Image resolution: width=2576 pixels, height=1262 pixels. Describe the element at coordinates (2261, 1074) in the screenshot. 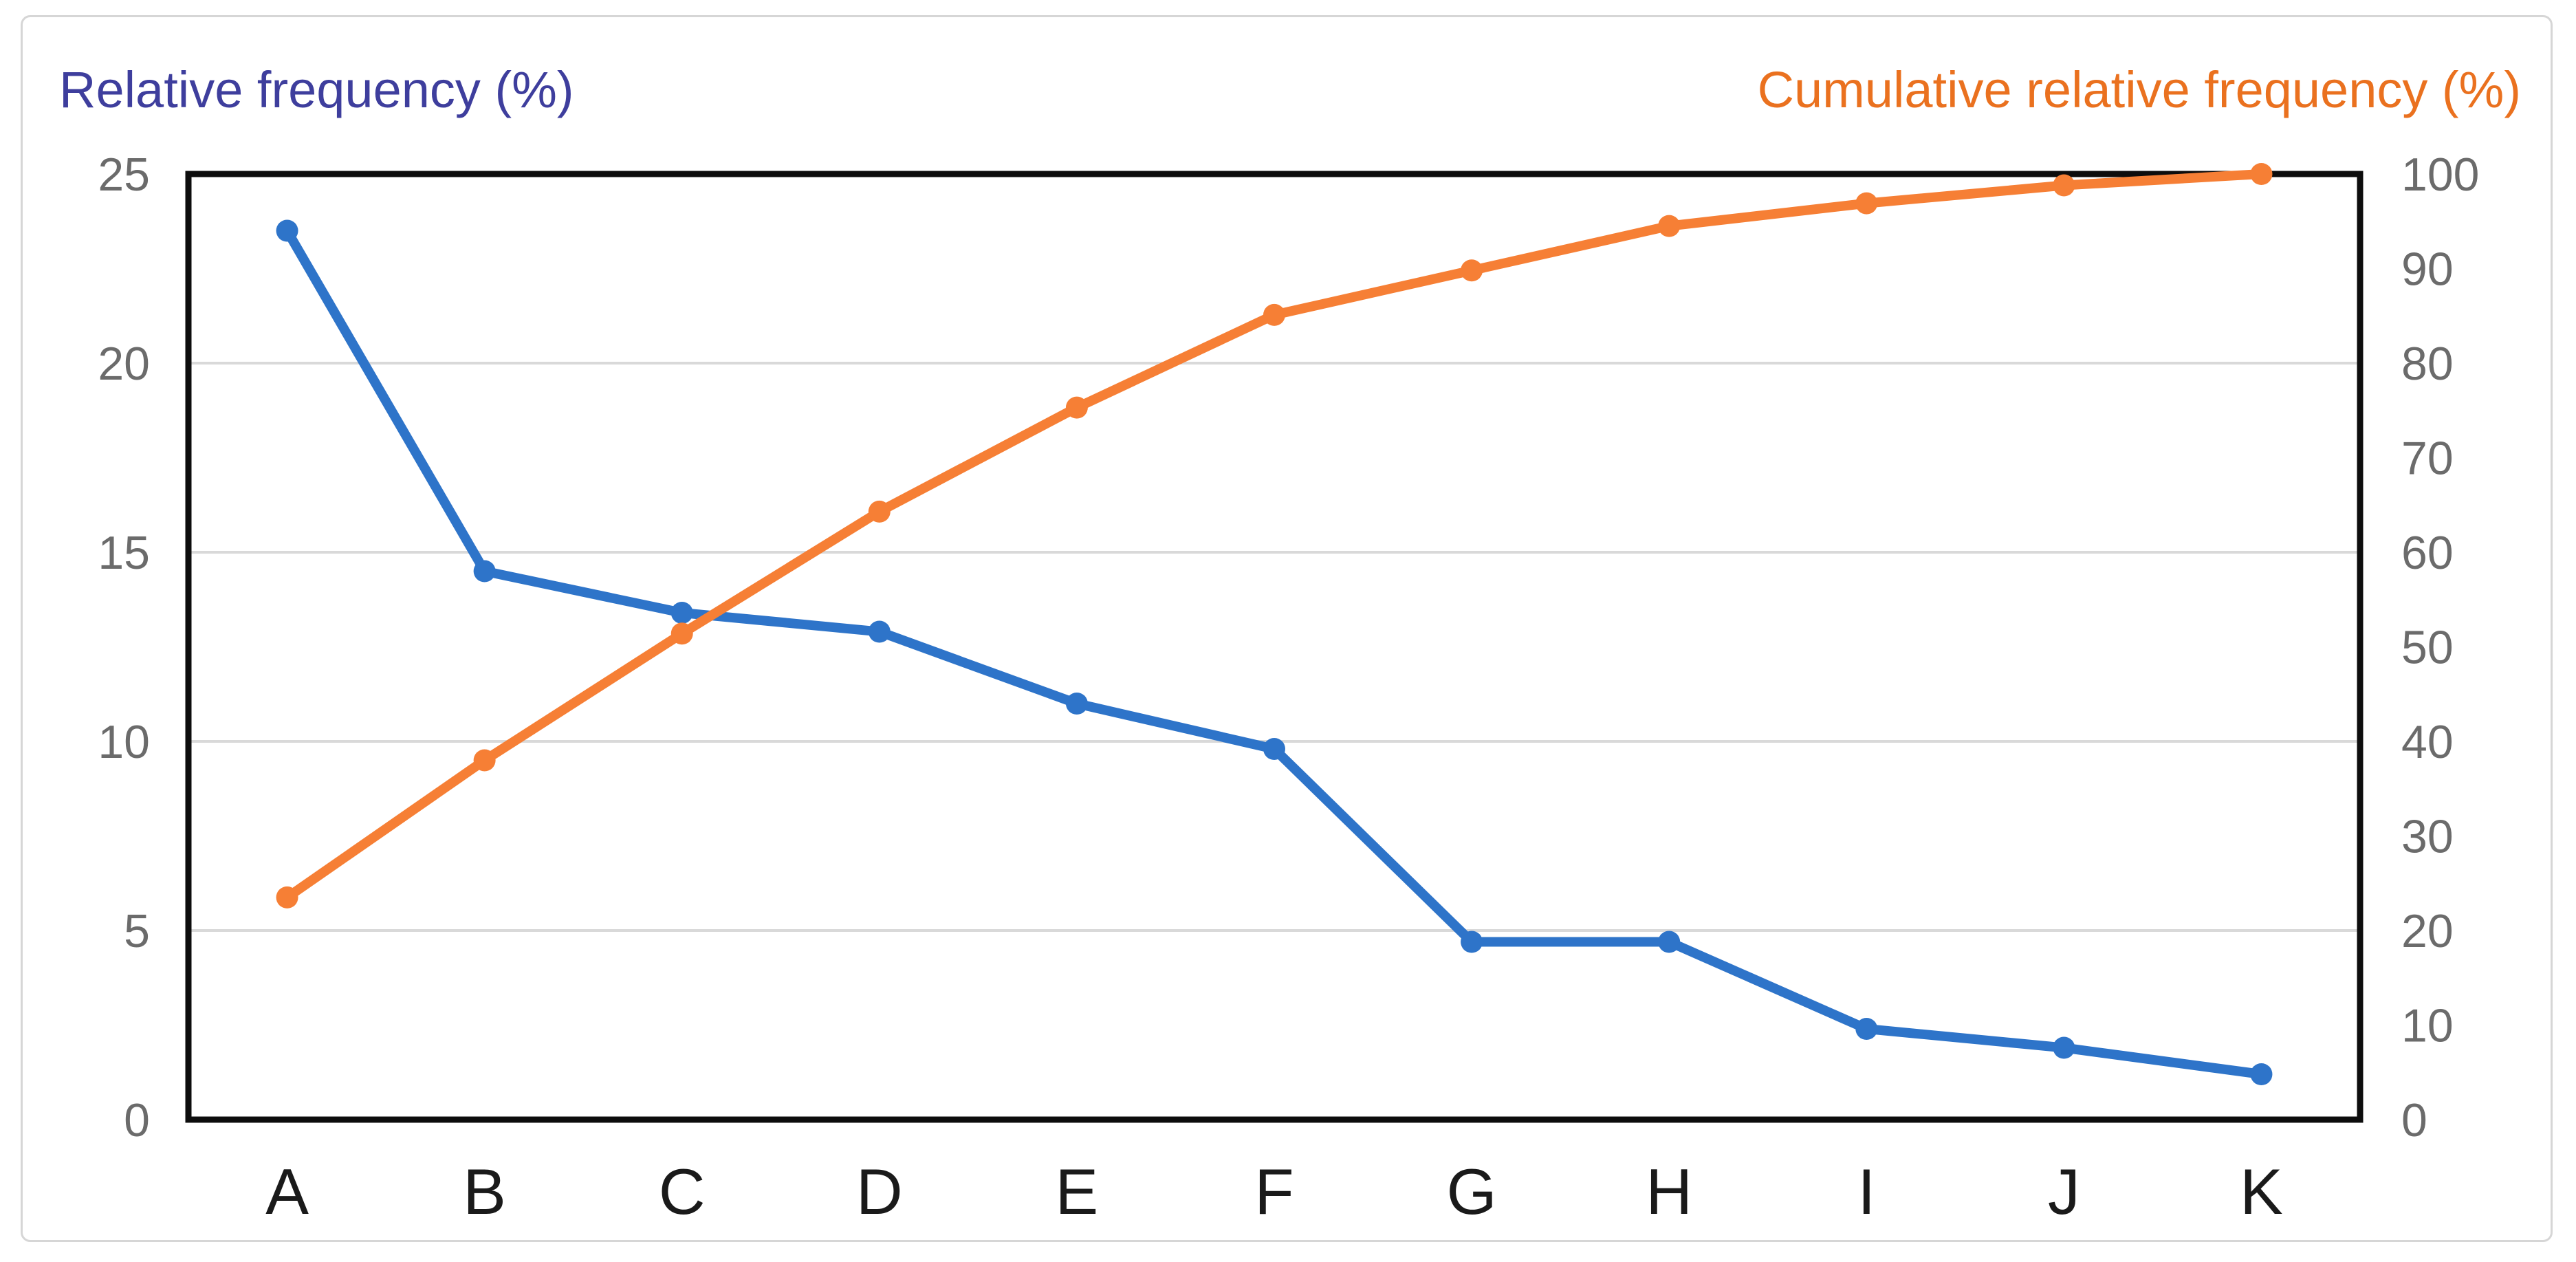

I see `data-point-K-relative` at that location.